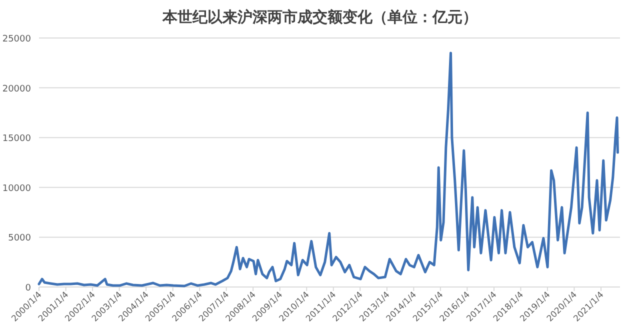 This screenshot has height=334, width=640. What do you see at coordinates (17, 39) in the screenshot?
I see `y-tick-label: 25000` at bounding box center [17, 39].